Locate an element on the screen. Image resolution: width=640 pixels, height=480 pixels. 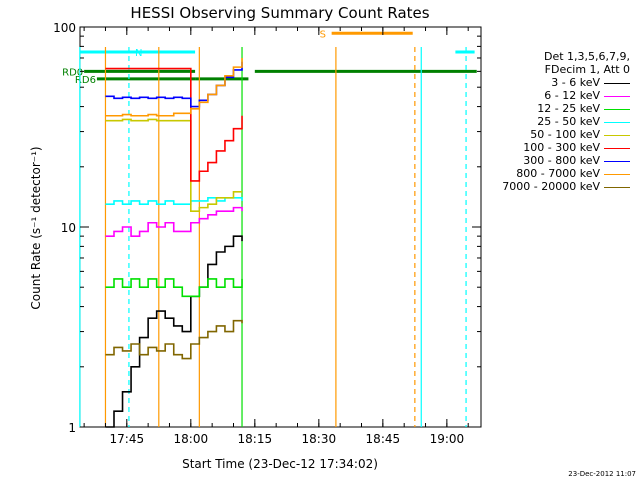
legend-entry-label: 7000 - 20000 keV is located at coordinates (551, 186).